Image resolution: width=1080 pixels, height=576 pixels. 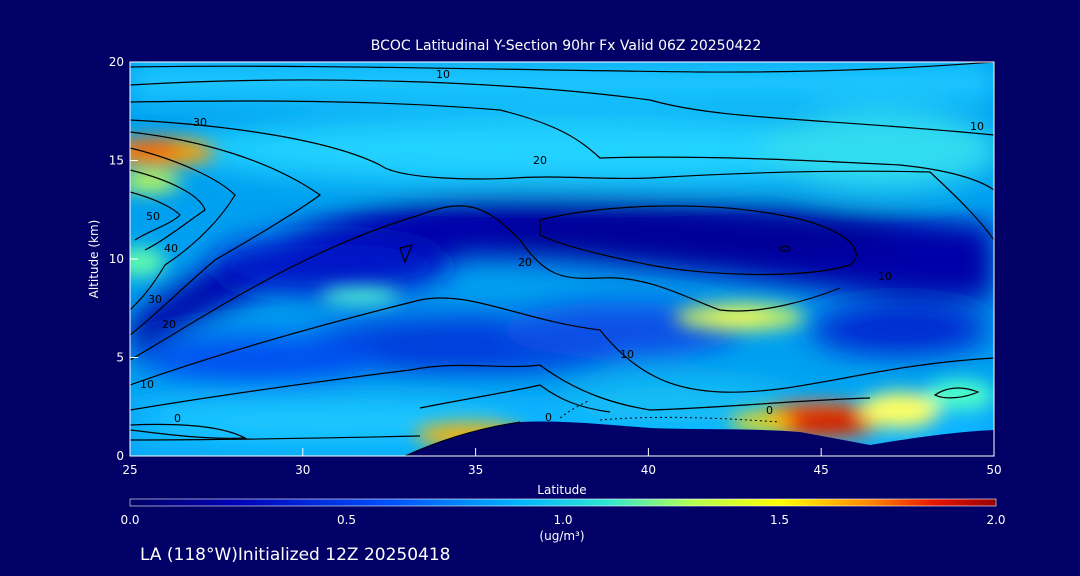 I want to click on y-axis-label: Altitude (km), so click(x=94, y=259).